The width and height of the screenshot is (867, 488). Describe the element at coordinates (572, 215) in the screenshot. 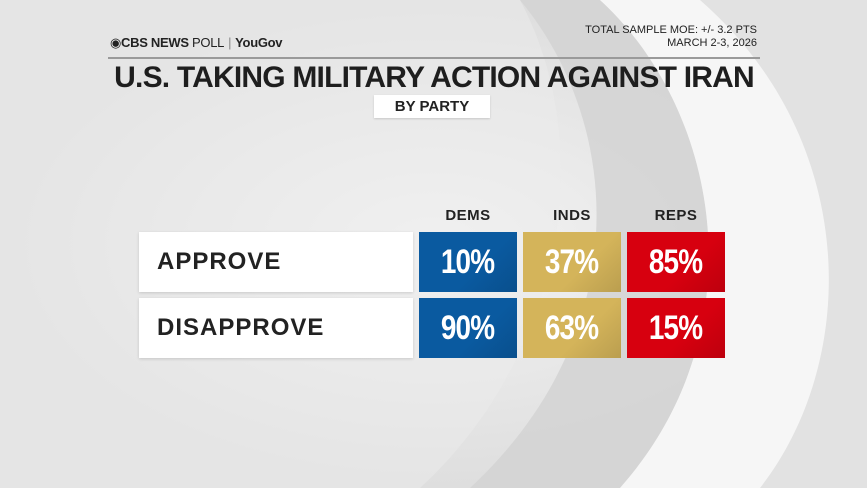

I see `column-header-inds: INDS` at that location.